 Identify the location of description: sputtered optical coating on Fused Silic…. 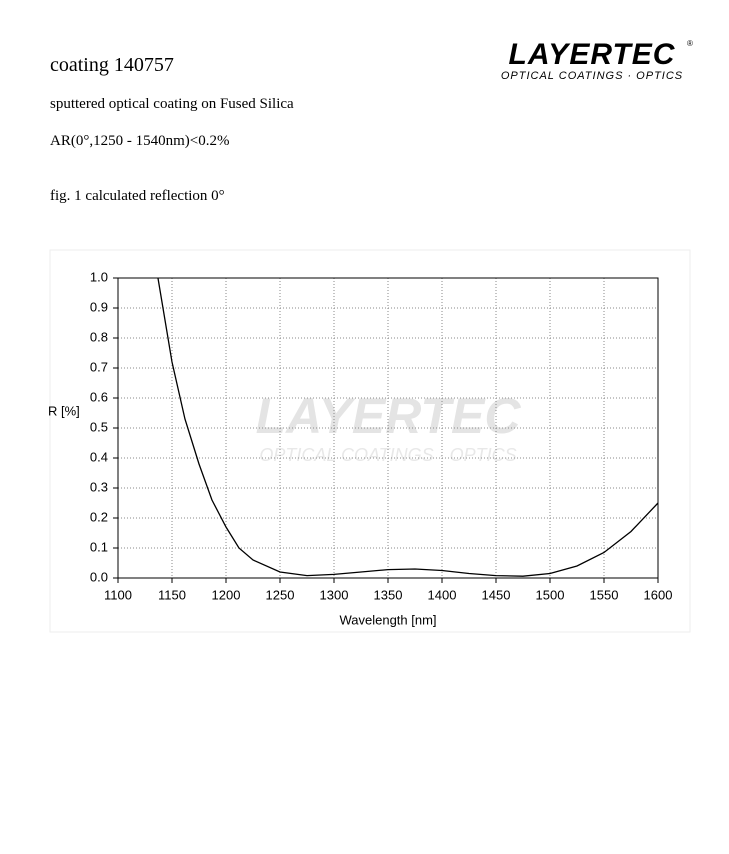
(172, 104).